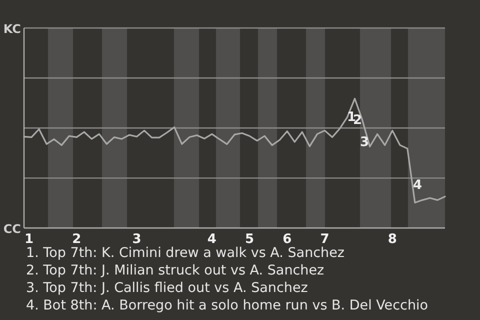 The image size is (480, 320). I want to click on text: 1. Top 7th: K. Cimini drew a walk vs A. Sanchez, so click(185, 253).